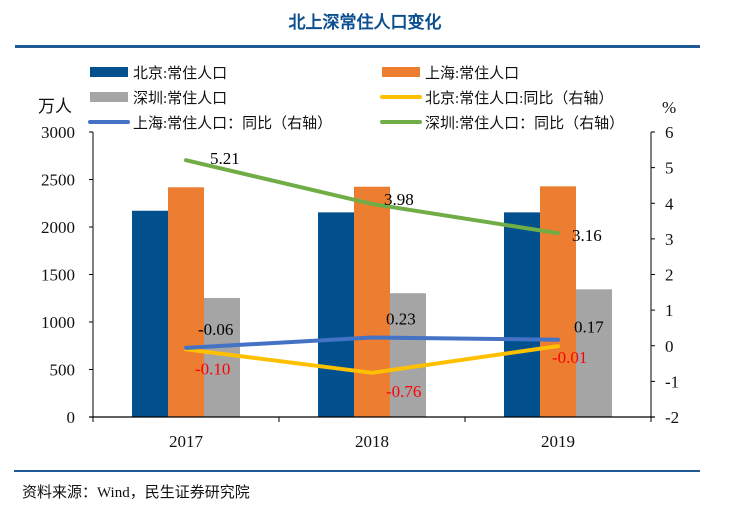 The height and width of the screenshot is (507, 751). Describe the element at coordinates (669, 132) in the screenshot. I see `y-right-tick-label: 6` at that location.